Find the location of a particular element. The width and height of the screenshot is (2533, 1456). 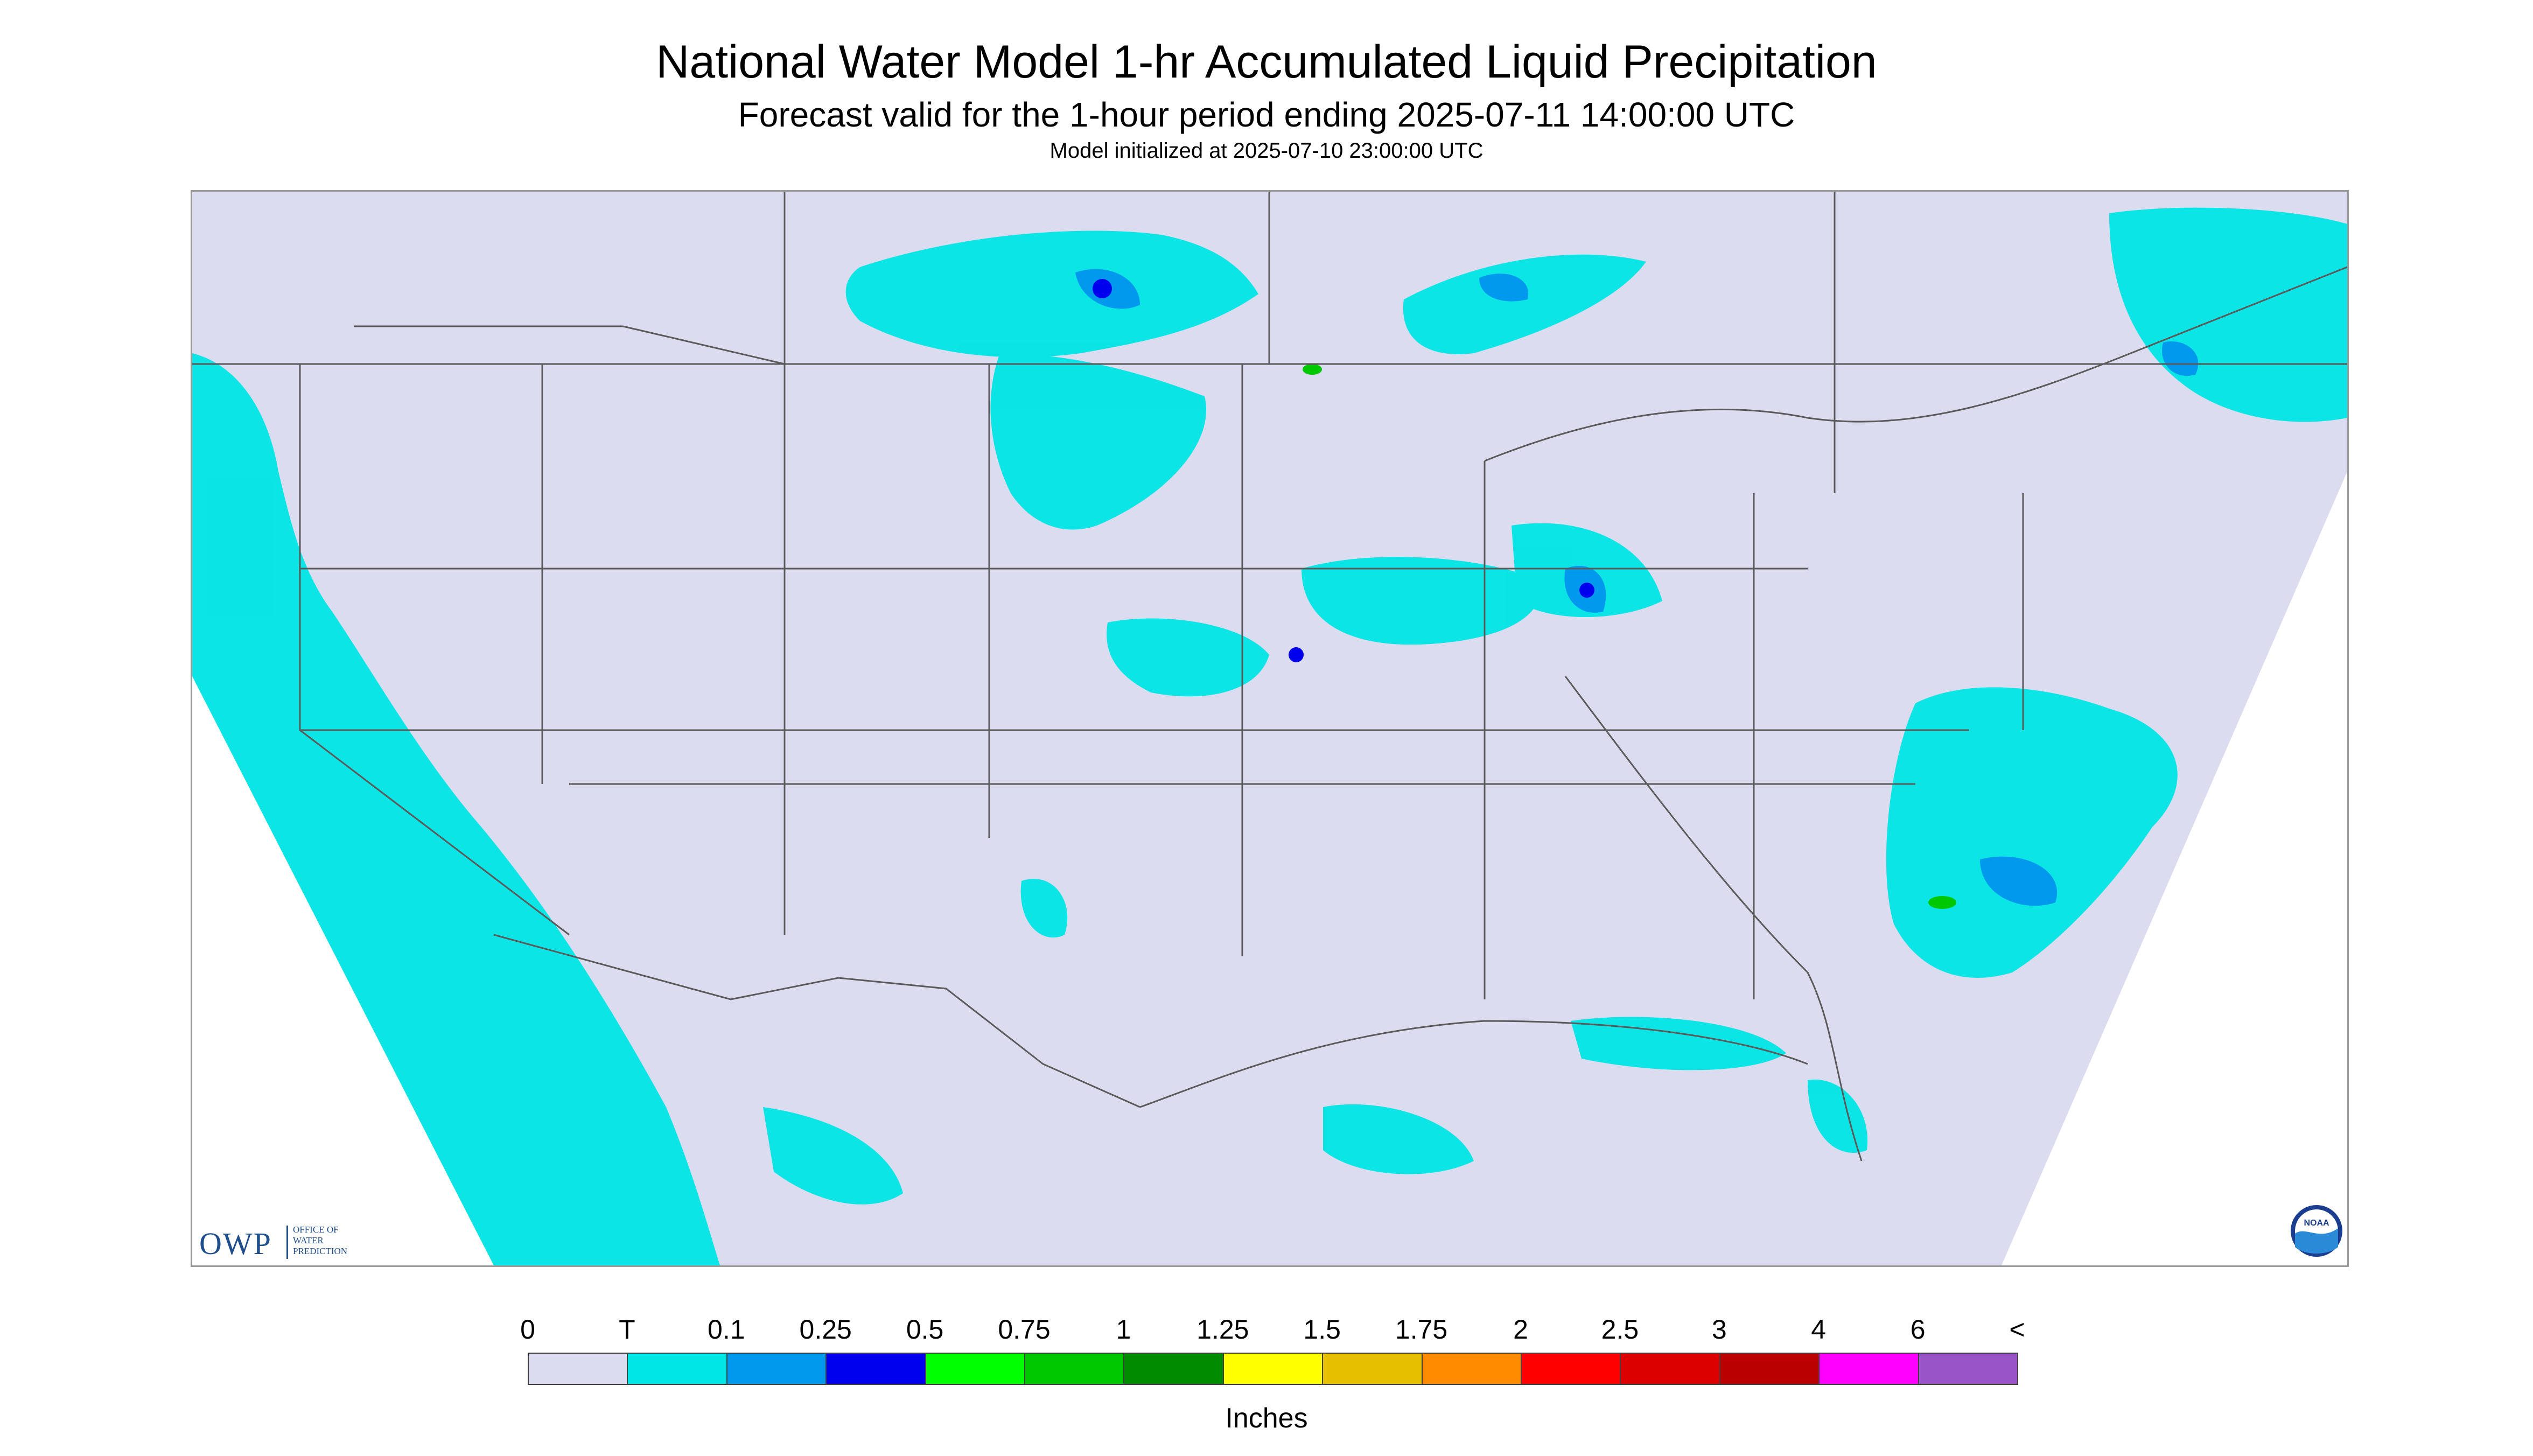

precip-pacific-coast is located at coordinates (456, 809).